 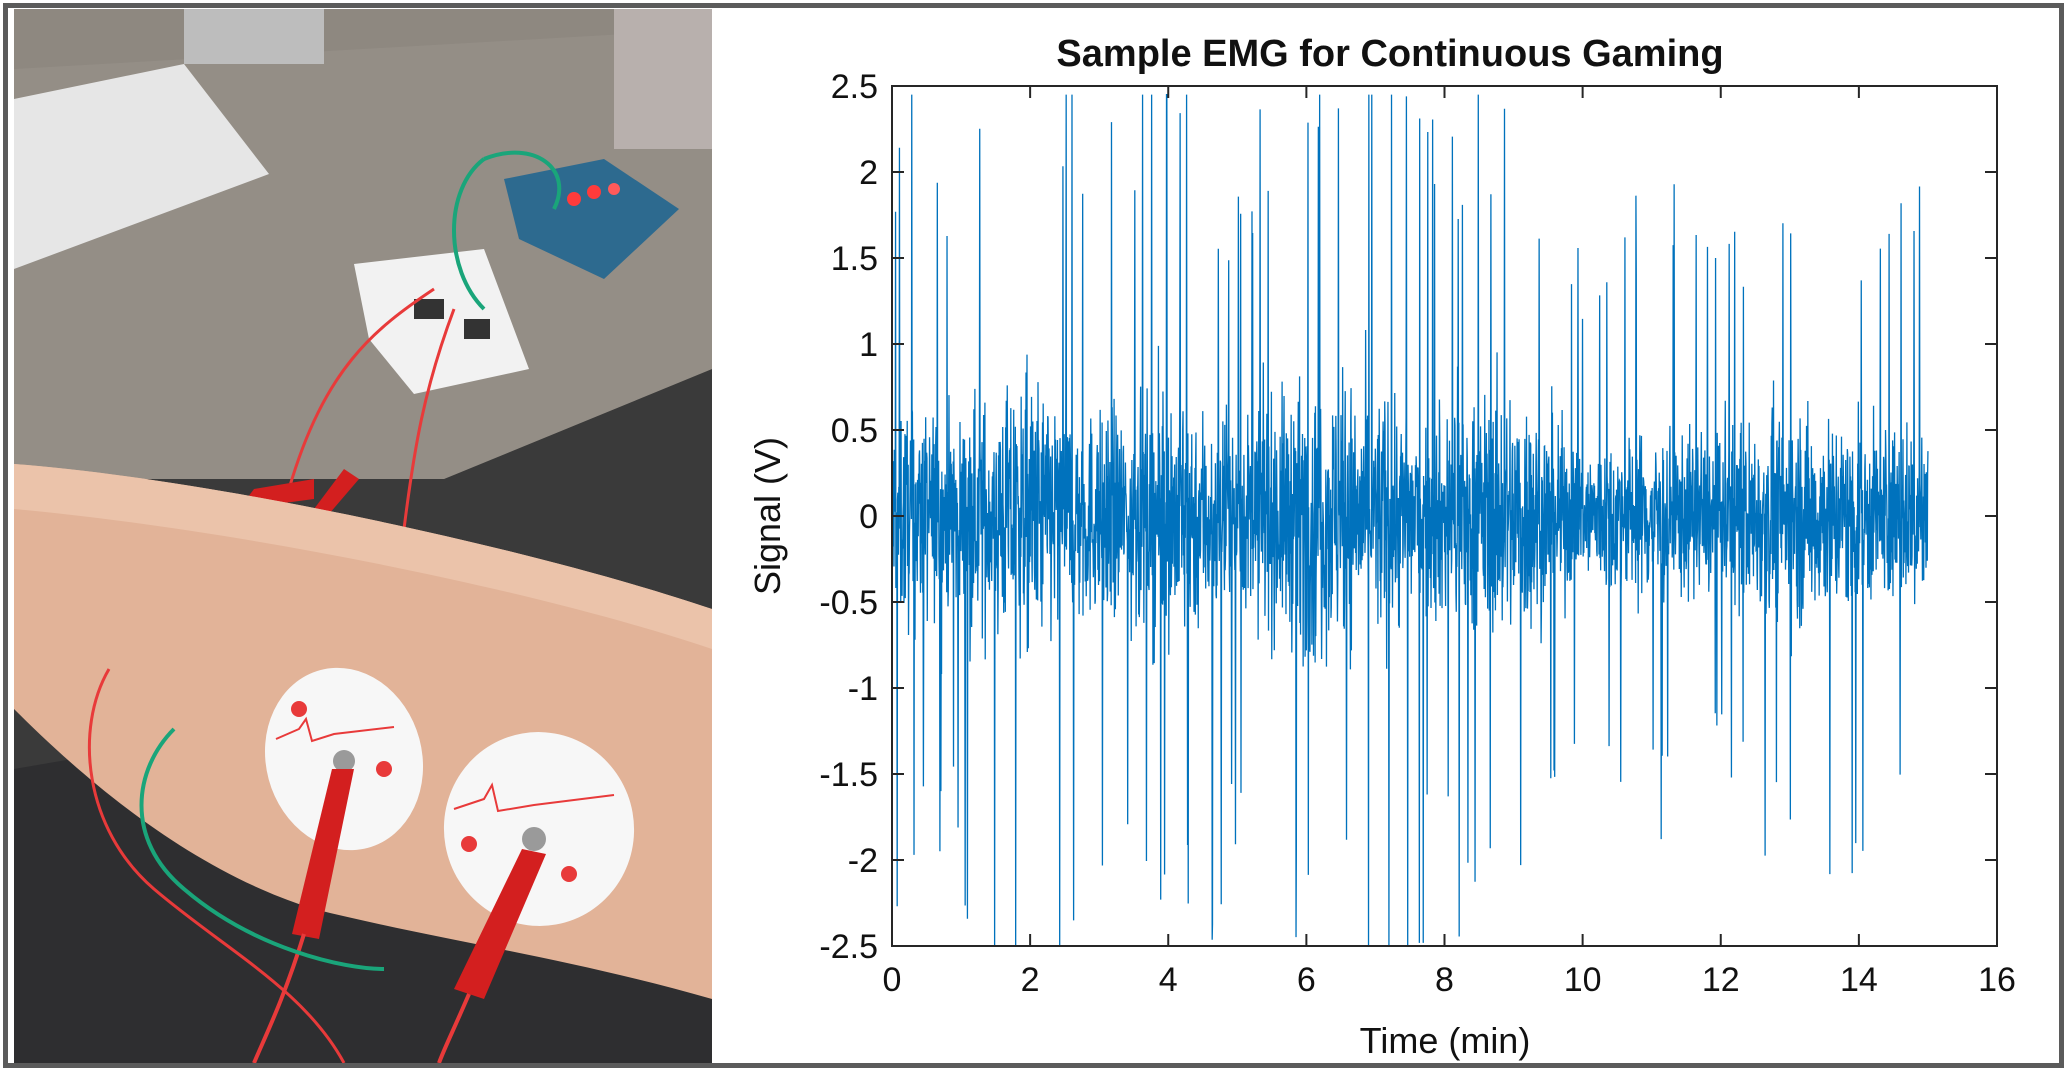 What do you see at coordinates (868, 345) in the screenshot?
I see `y-tick-label: 1` at bounding box center [868, 345].